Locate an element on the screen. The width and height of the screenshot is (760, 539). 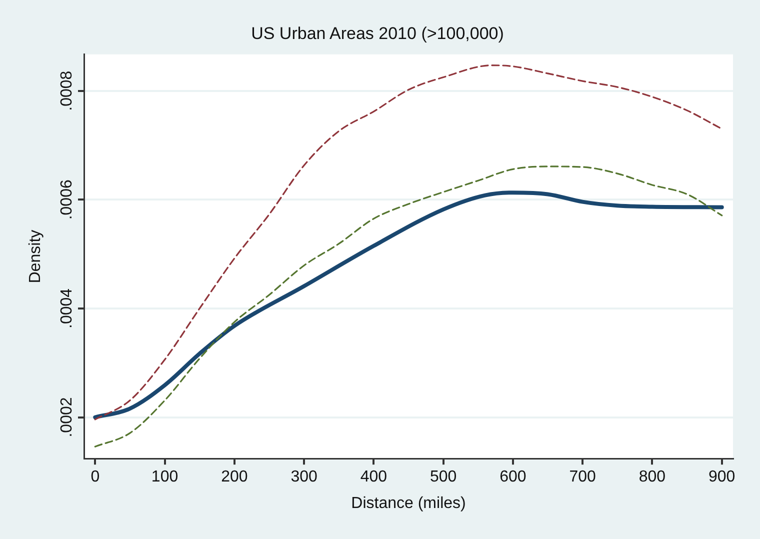
y-tick-label: .0006 is located at coordinates (67, 200).